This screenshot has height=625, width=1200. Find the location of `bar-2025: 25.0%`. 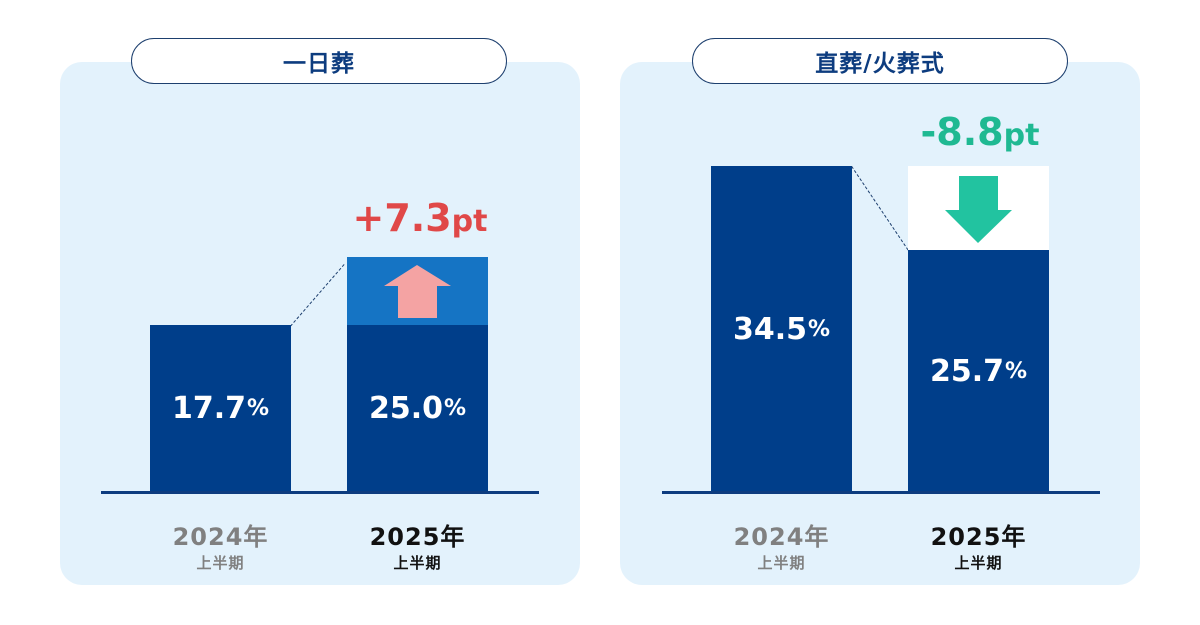

bar-2025: 25.0% is located at coordinates (417, 408).